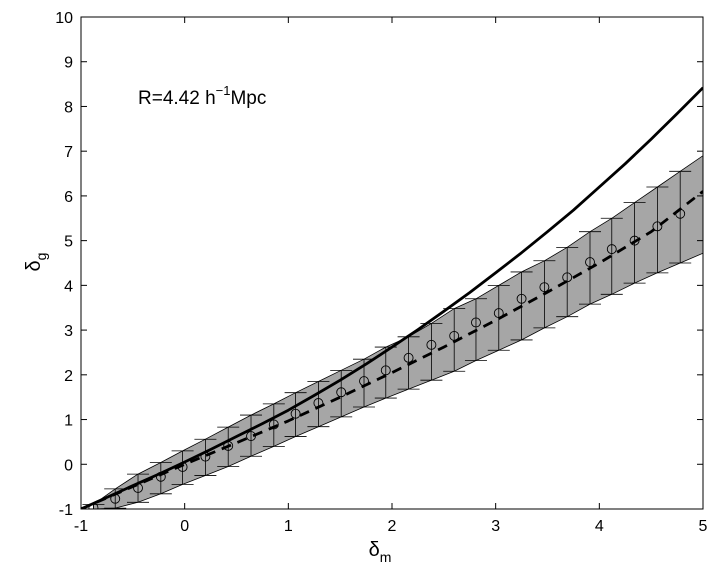 The image size is (716, 568). Describe the element at coordinates (68, 152) in the screenshot. I see `y-tick-label: 7` at that location.